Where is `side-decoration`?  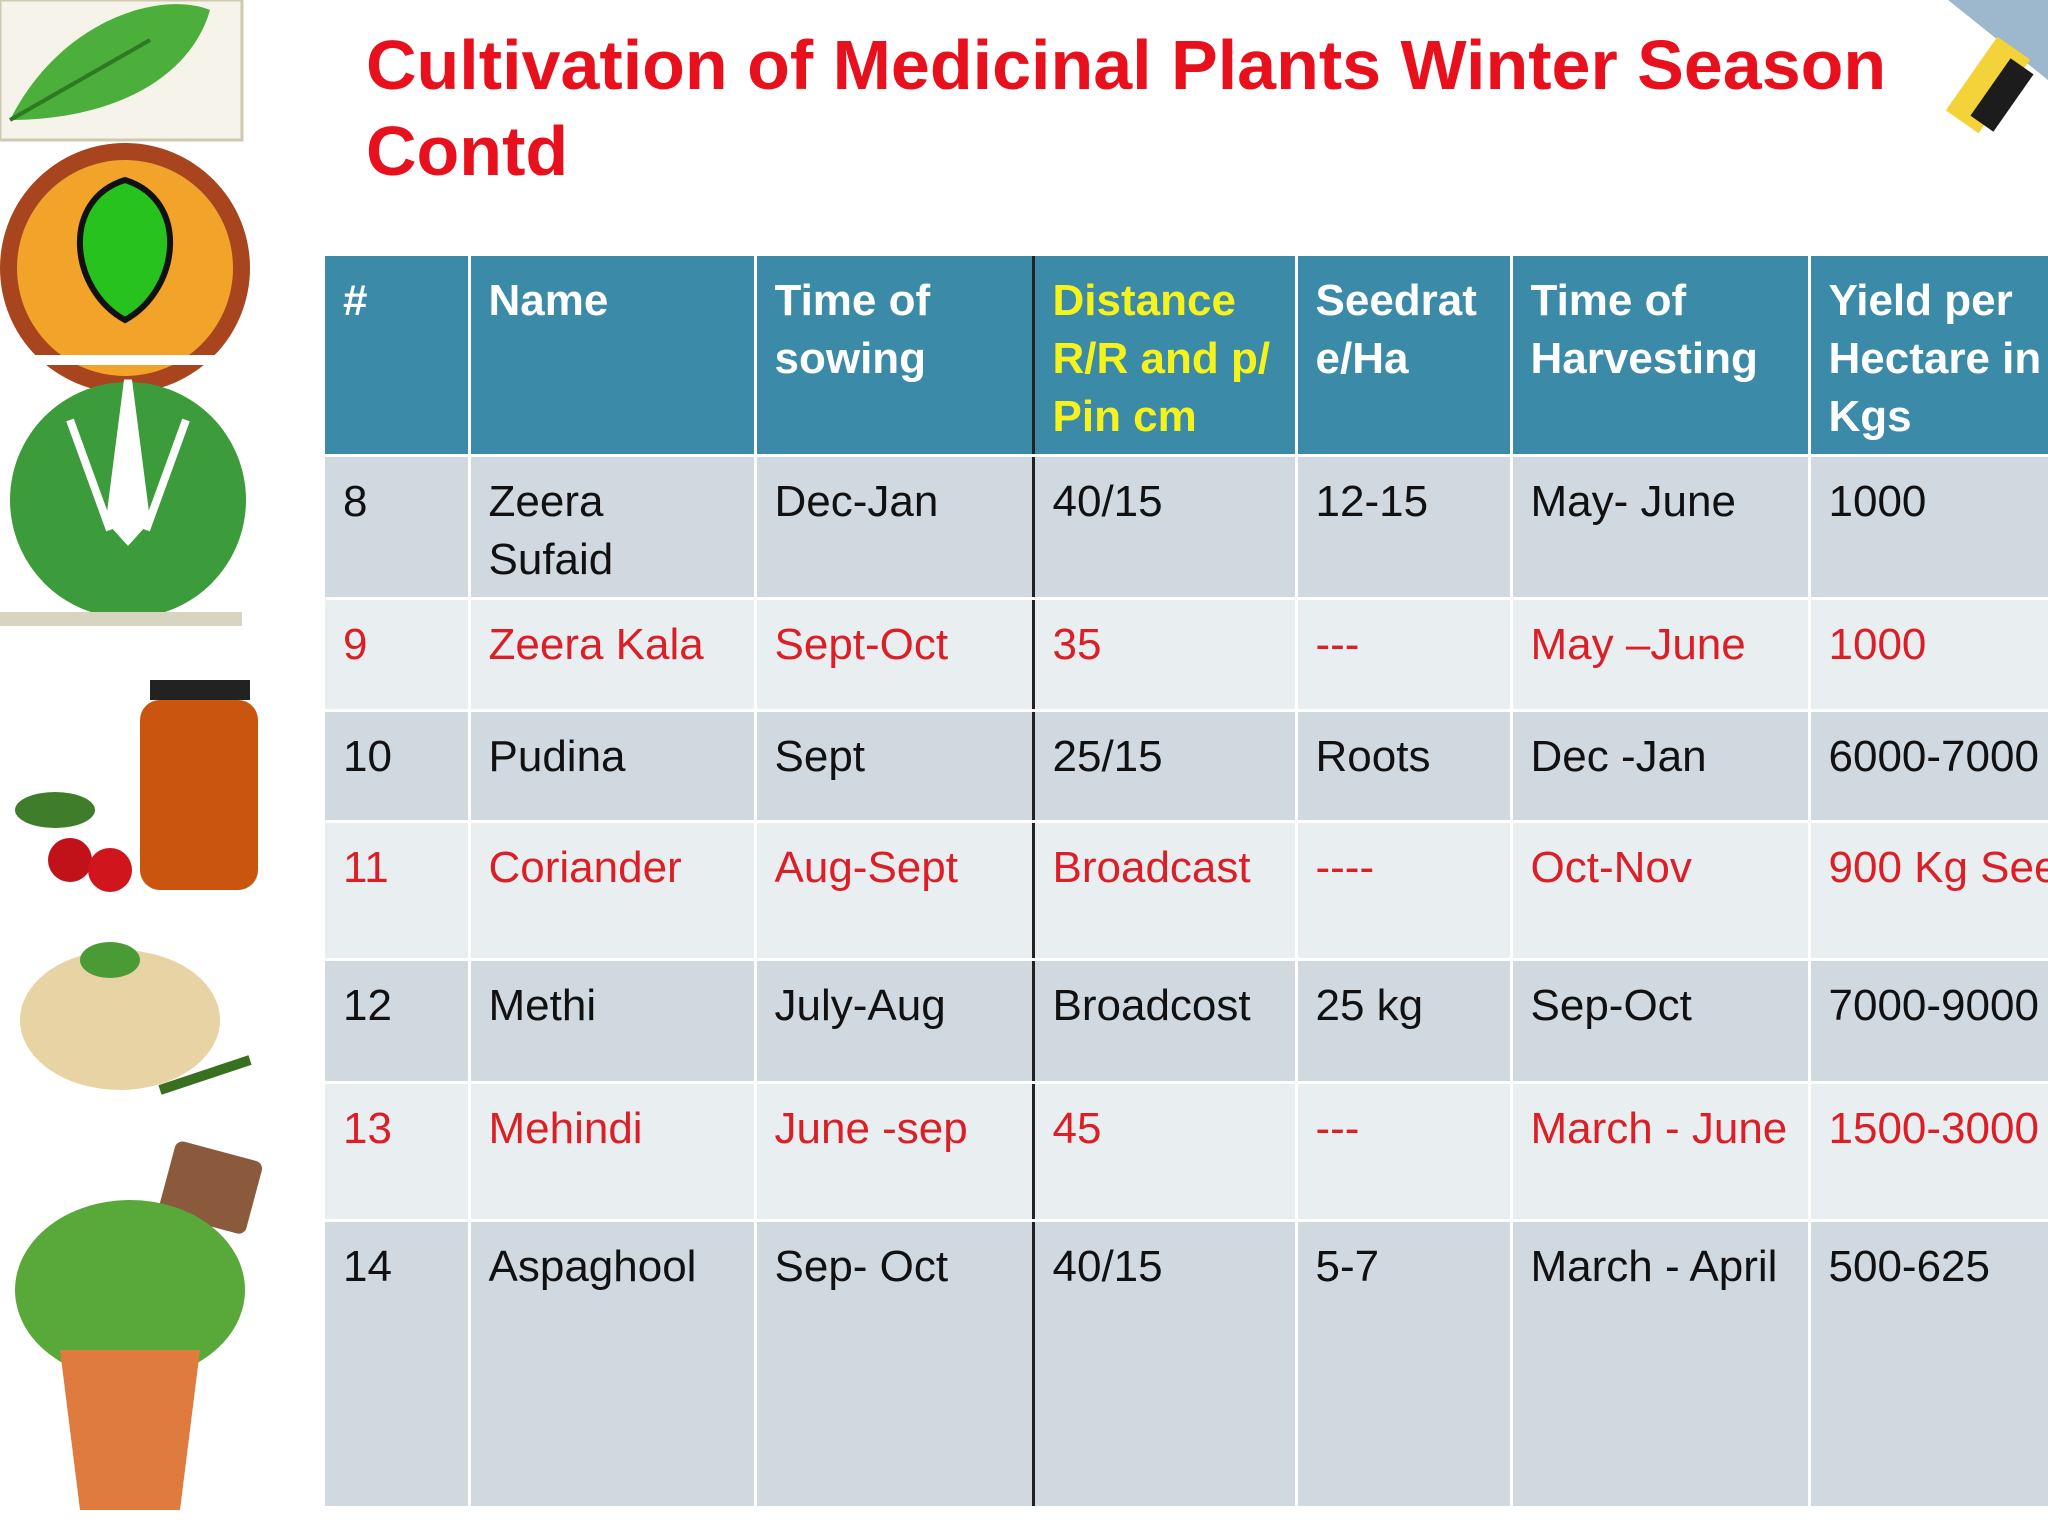 side-decoration is located at coordinates (131, 755).